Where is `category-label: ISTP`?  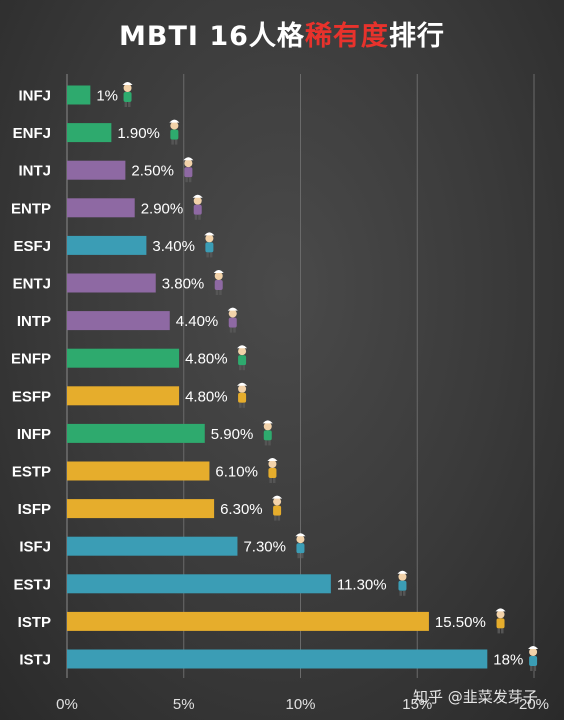 category-label: ISTP is located at coordinates (34, 622).